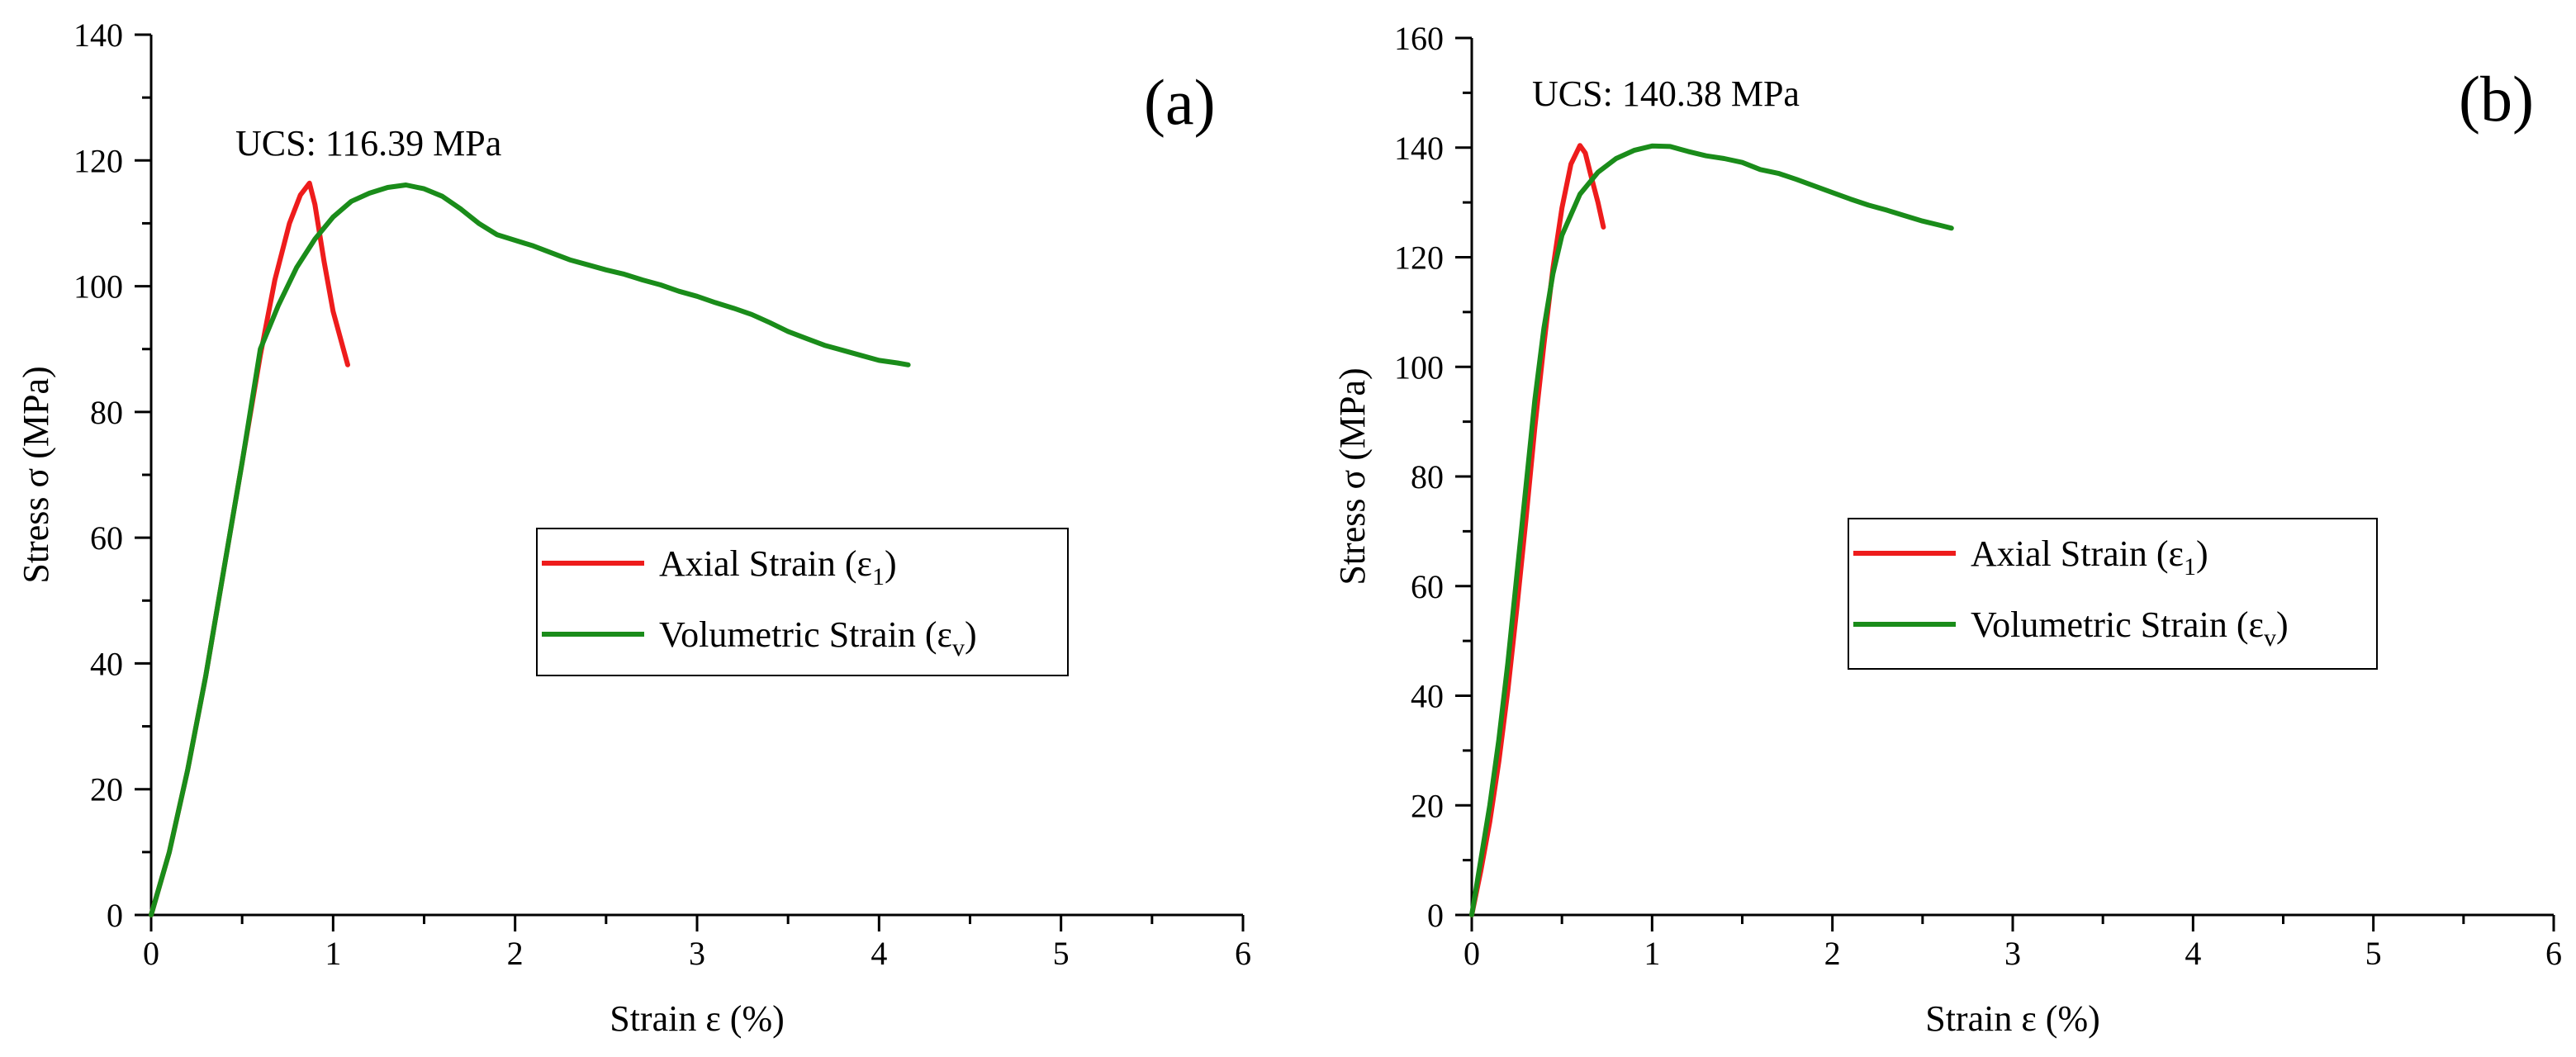  Describe the element at coordinates (368, 143) in the screenshot. I see `ucs-annotation: UCS: 116.39 MPa` at that location.